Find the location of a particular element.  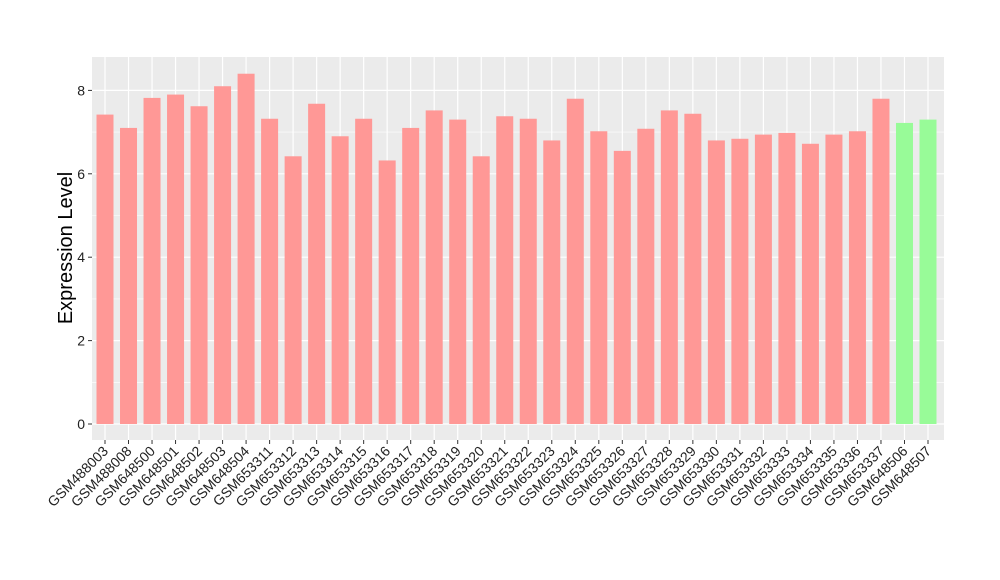

bar-GSM648500 is located at coordinates (152, 260).